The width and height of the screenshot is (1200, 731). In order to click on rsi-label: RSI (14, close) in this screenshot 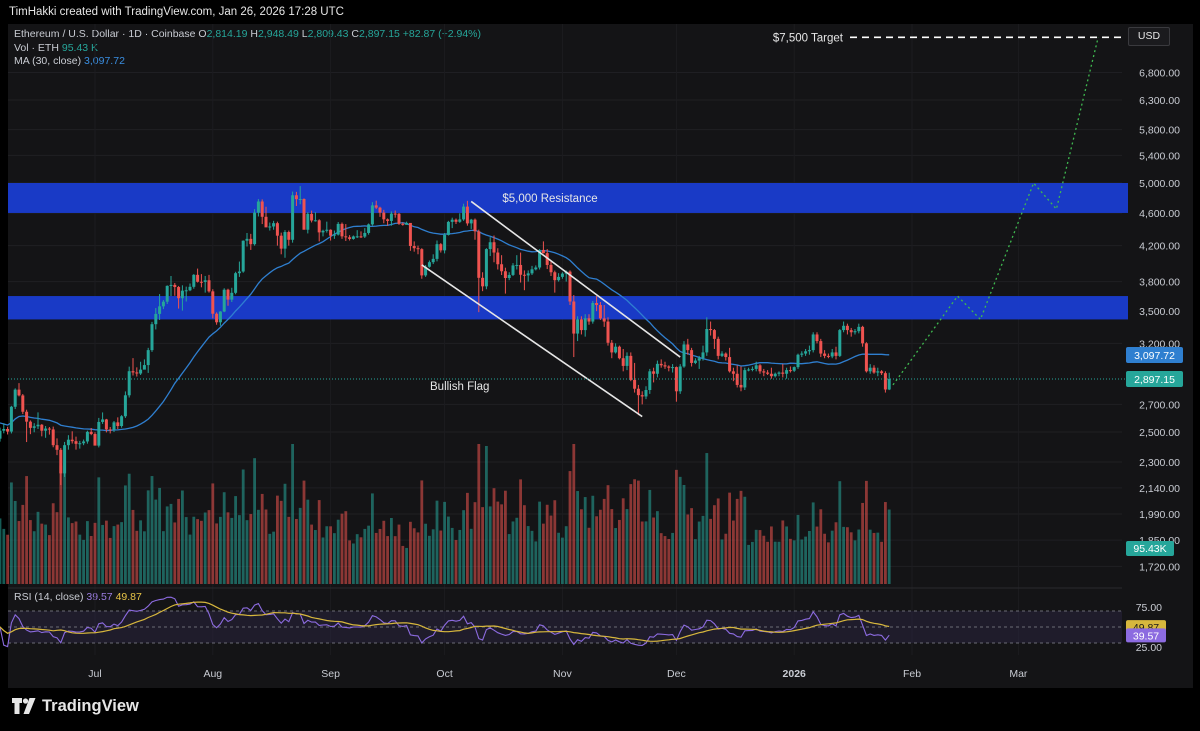, I will do `click(49, 597)`.